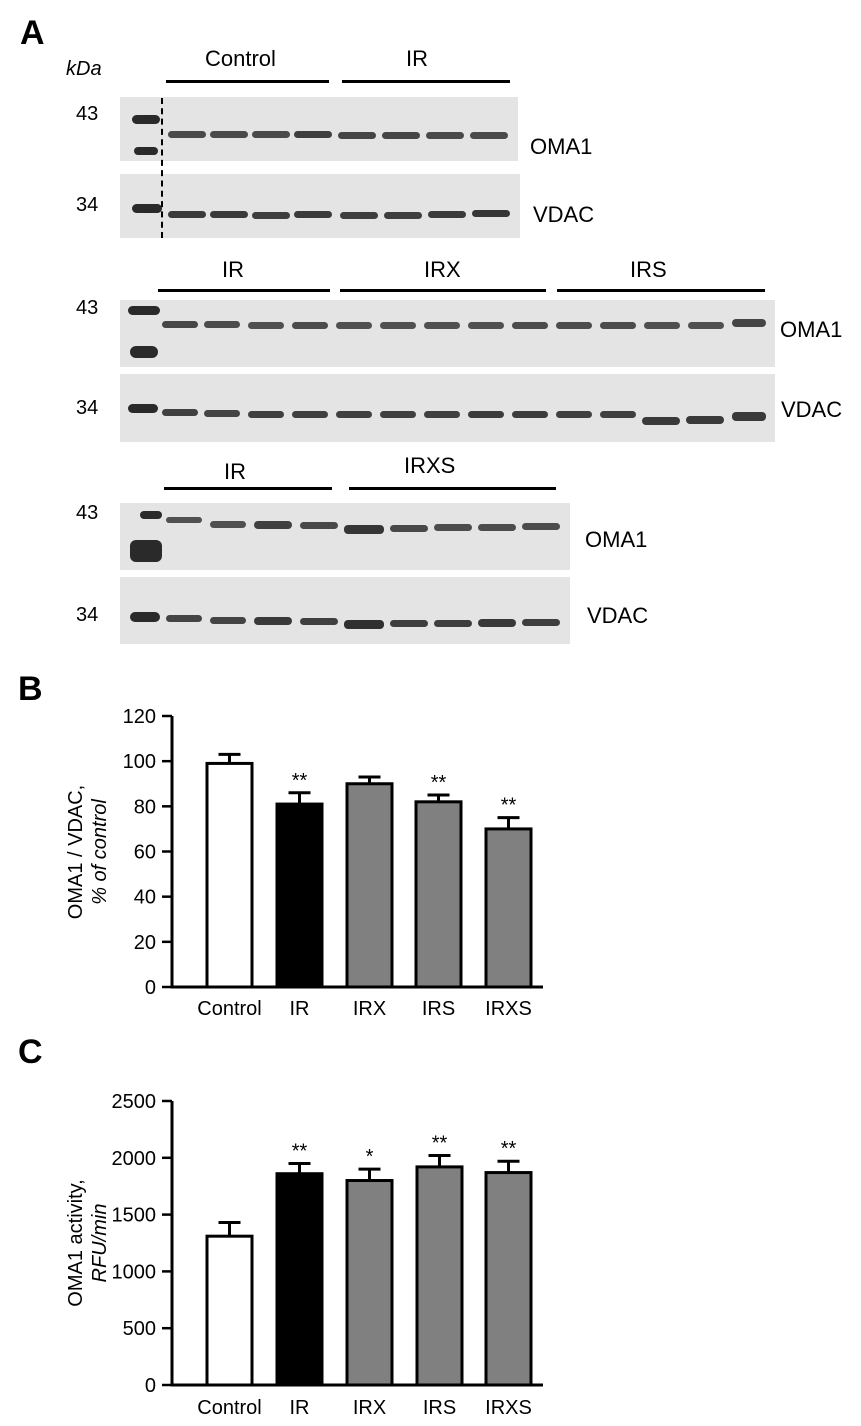 The height and width of the screenshot is (1426, 861). What do you see at coordinates (508, 1009) in the screenshot?
I see `chart-b-category-label: IRXS` at bounding box center [508, 1009].